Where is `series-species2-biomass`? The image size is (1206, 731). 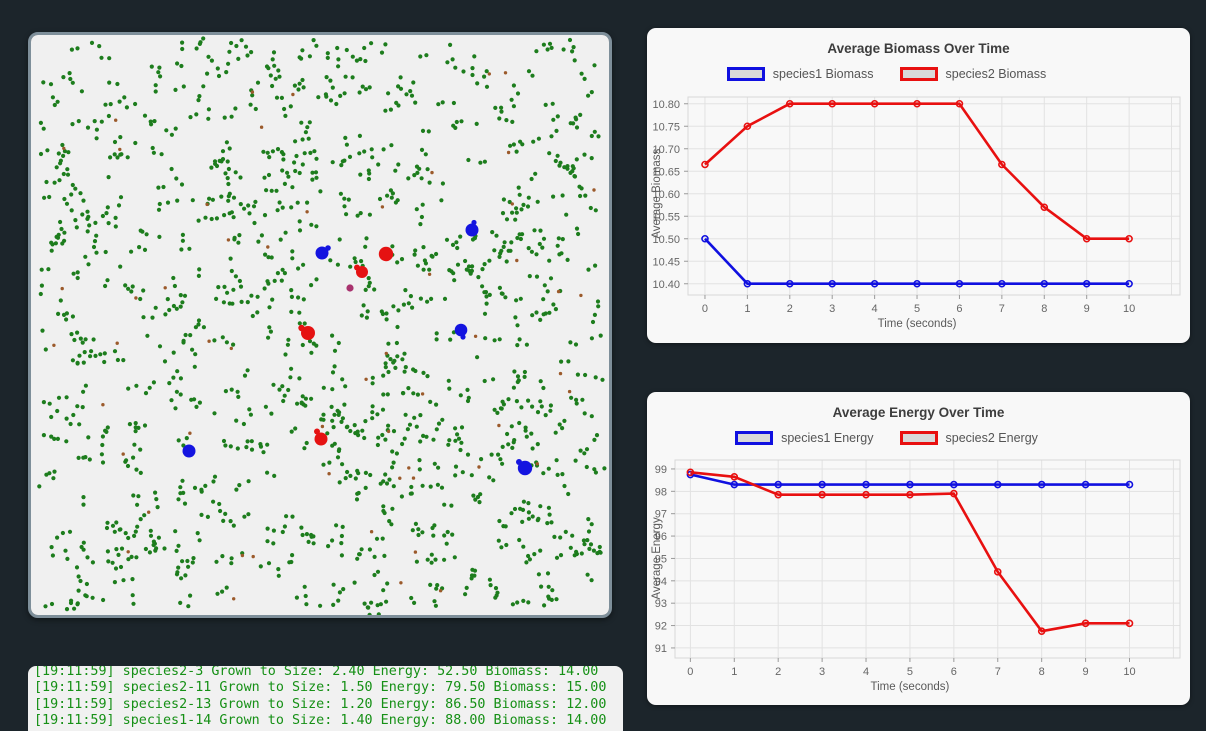
series-species2-biomass is located at coordinates (917, 171).